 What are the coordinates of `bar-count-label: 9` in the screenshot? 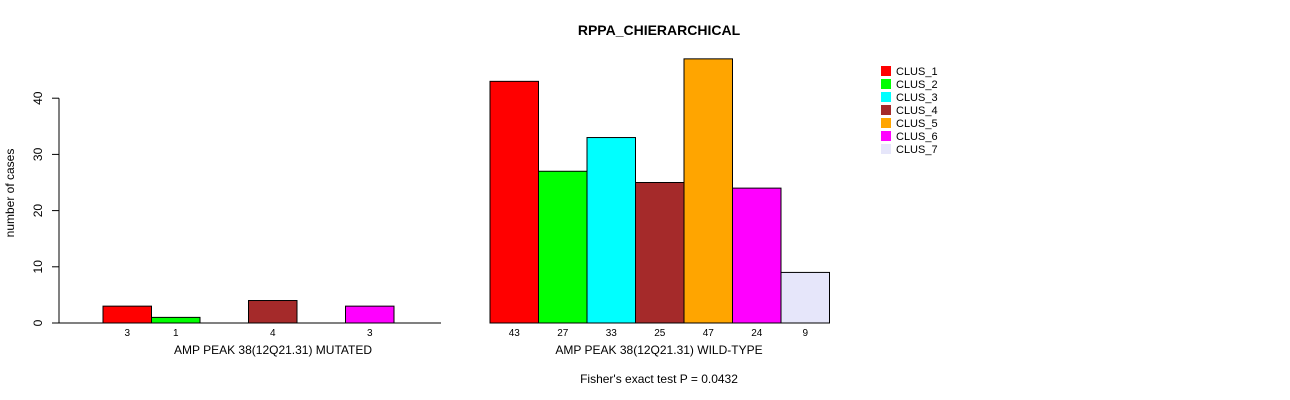 It's located at (805, 333).